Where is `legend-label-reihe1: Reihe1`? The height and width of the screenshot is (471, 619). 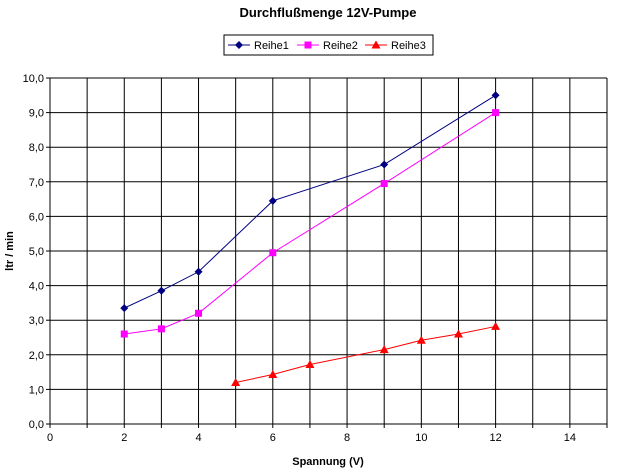
legend-label-reihe1: Reihe1 is located at coordinates (271, 46).